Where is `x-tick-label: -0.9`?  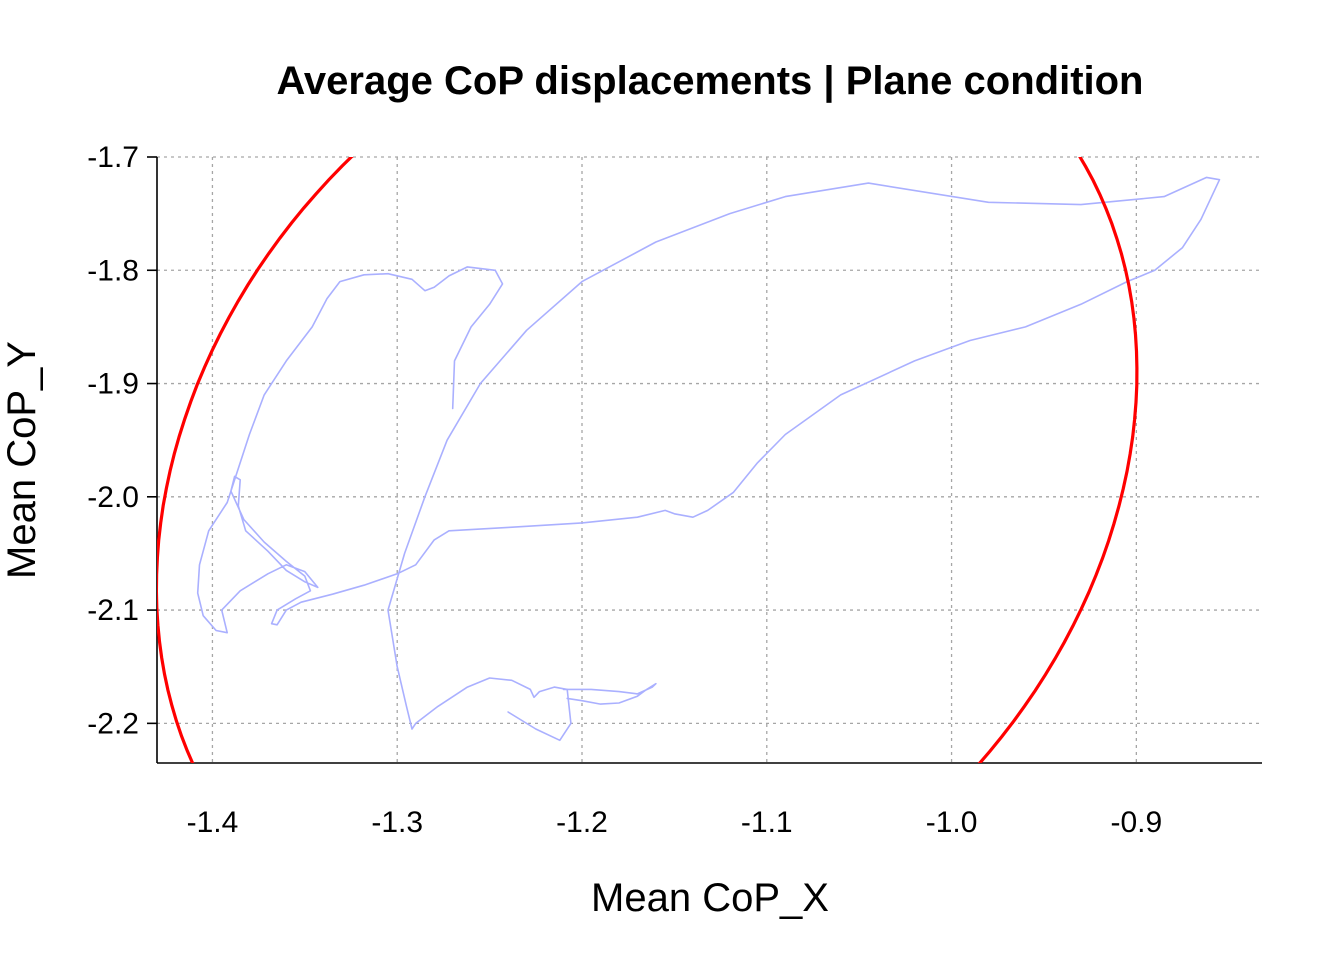
x-tick-label: -0.9 is located at coordinates (1136, 822).